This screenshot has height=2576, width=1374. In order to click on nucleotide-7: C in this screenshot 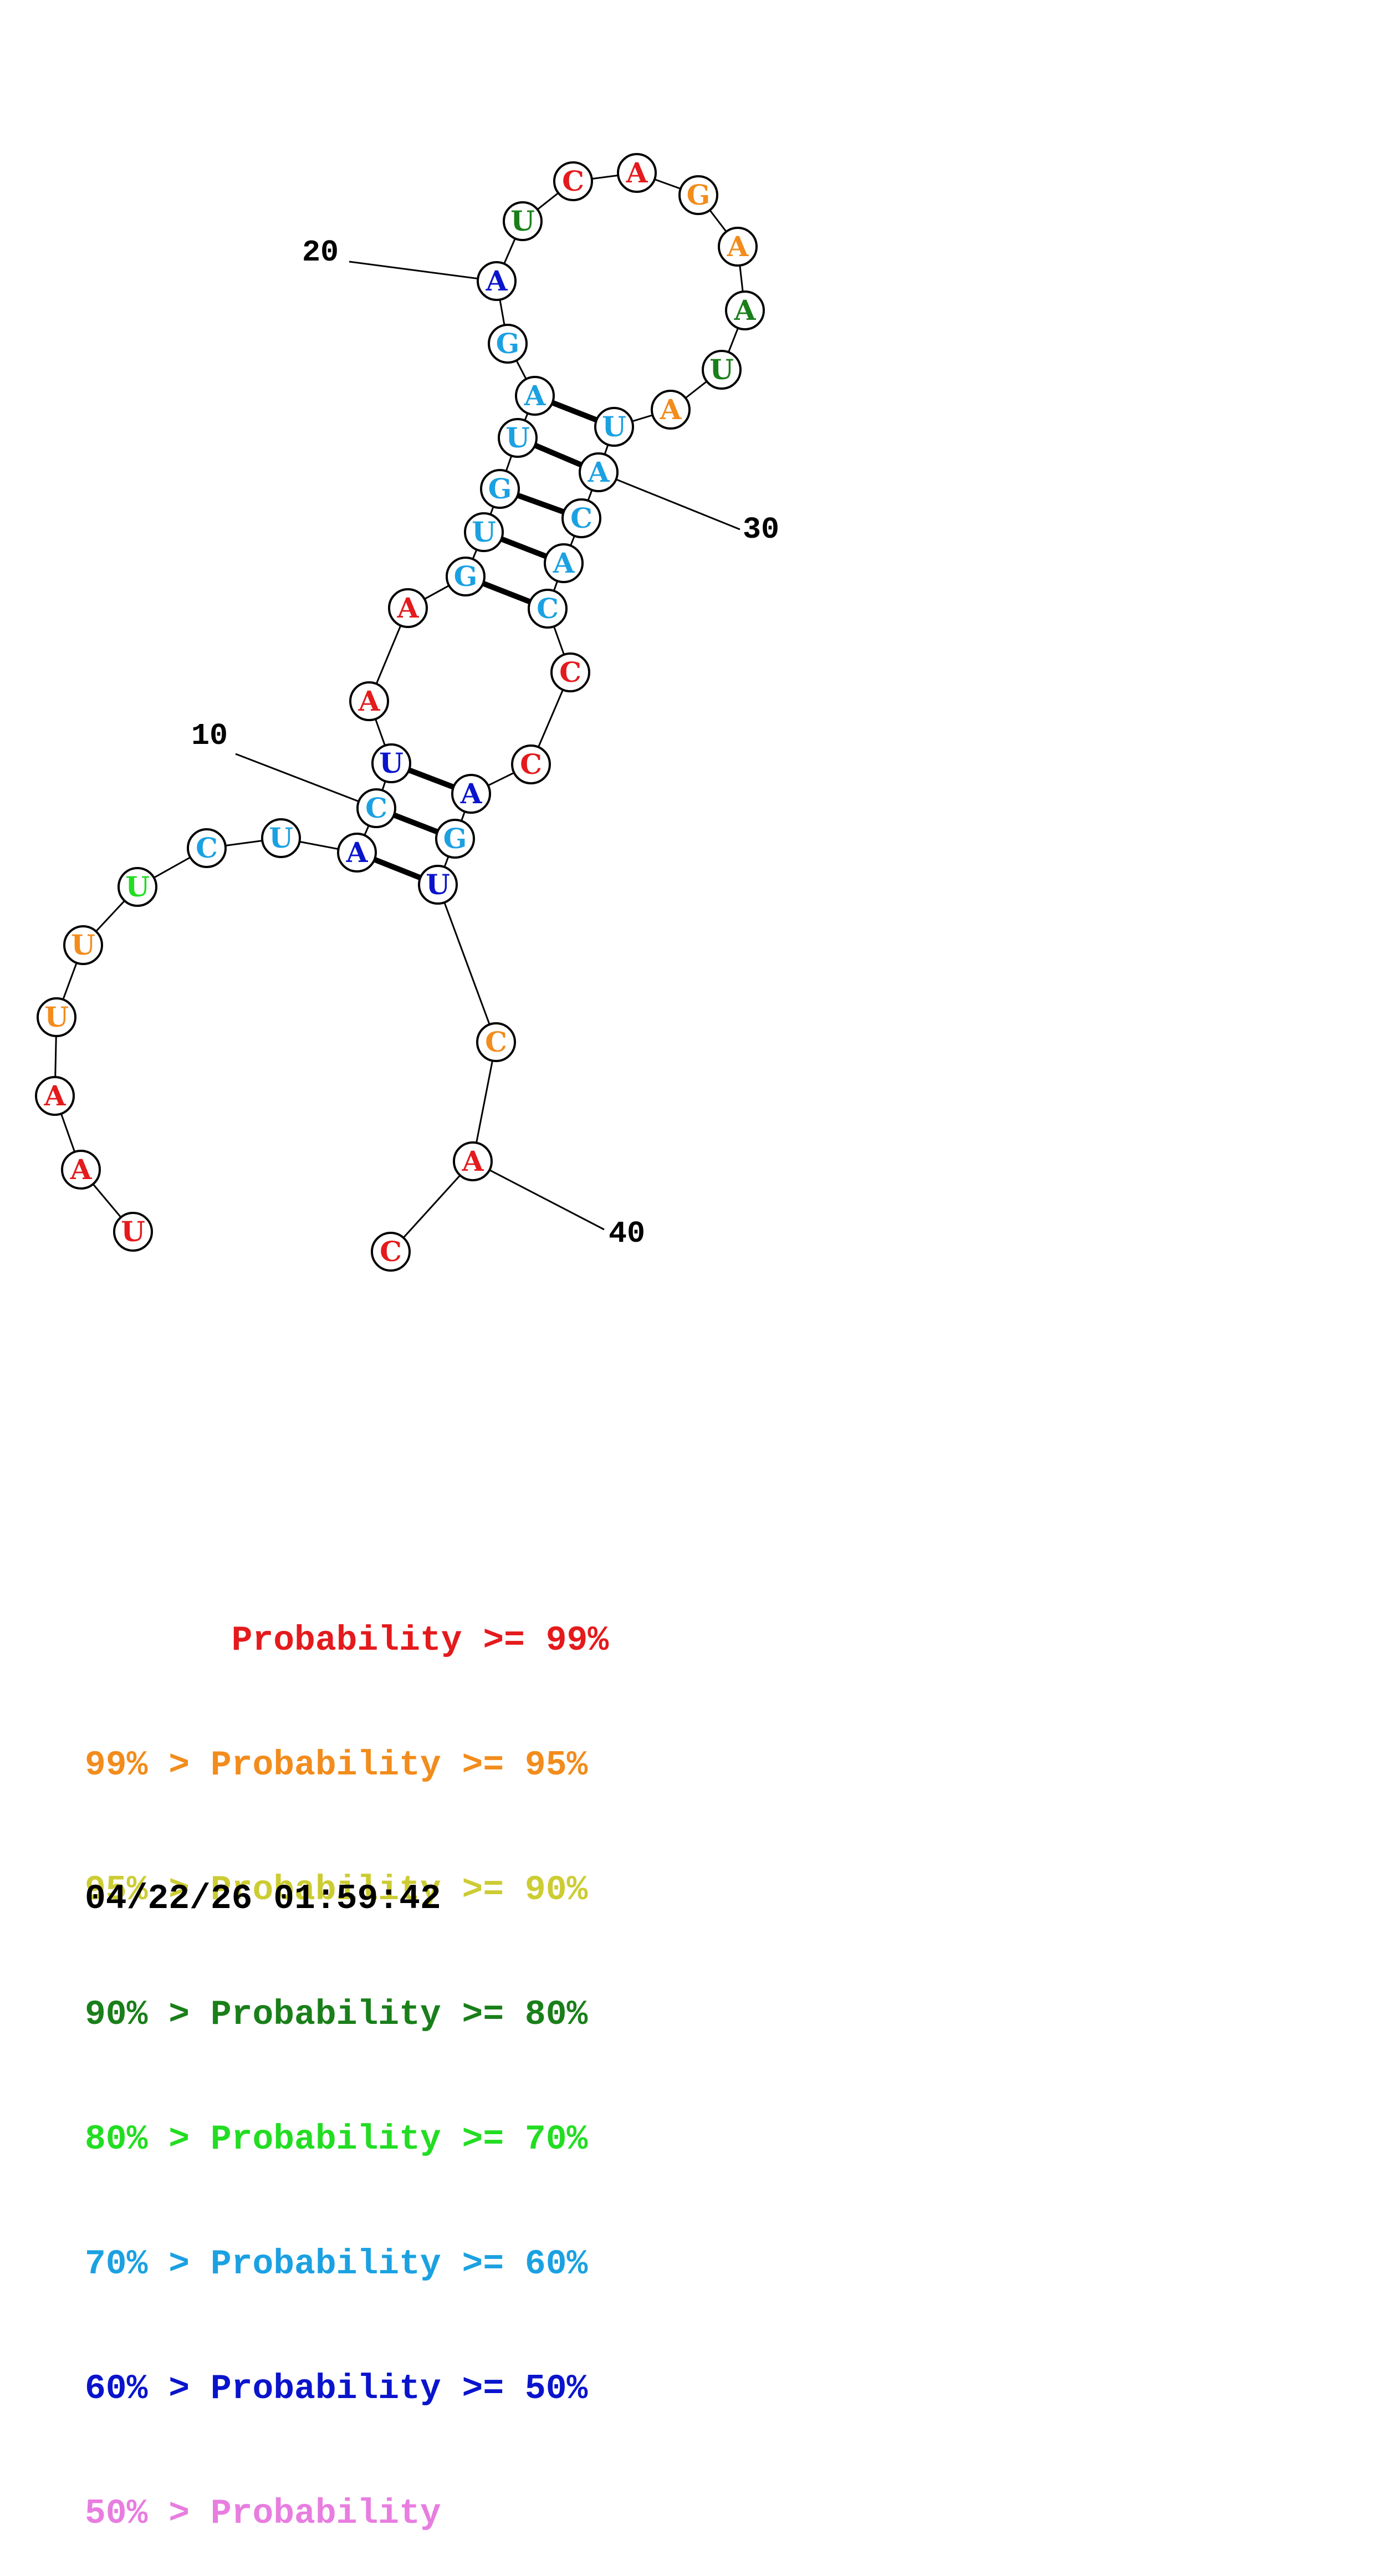, I will do `click(207, 848)`.